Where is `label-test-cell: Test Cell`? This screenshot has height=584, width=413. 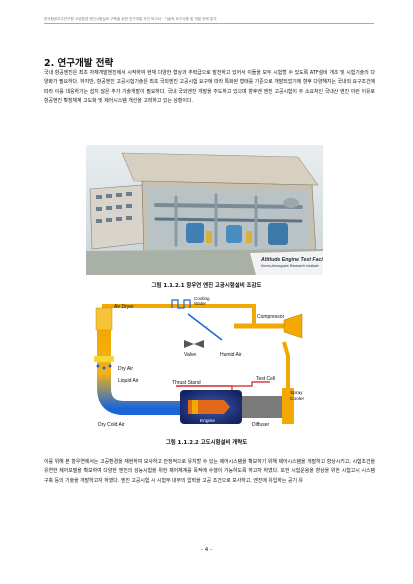 label-test-cell: Test Cell is located at coordinates (265, 379).